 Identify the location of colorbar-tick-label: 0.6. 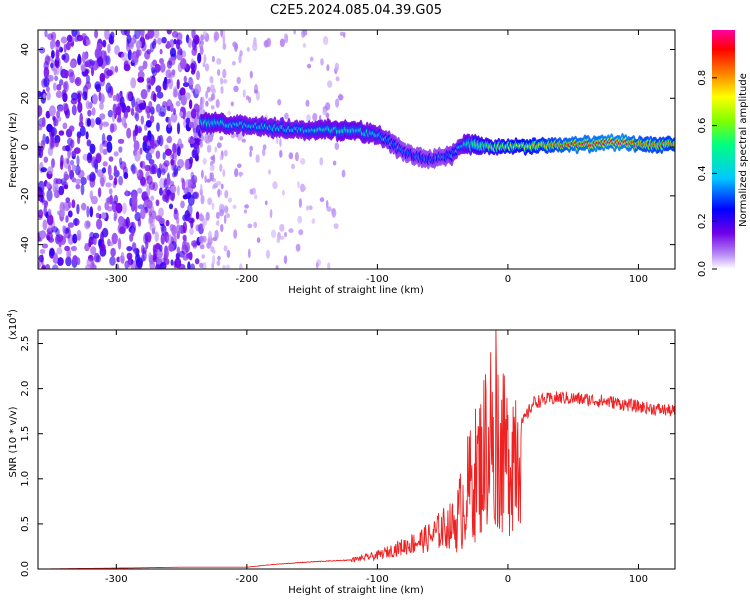
(702, 126).